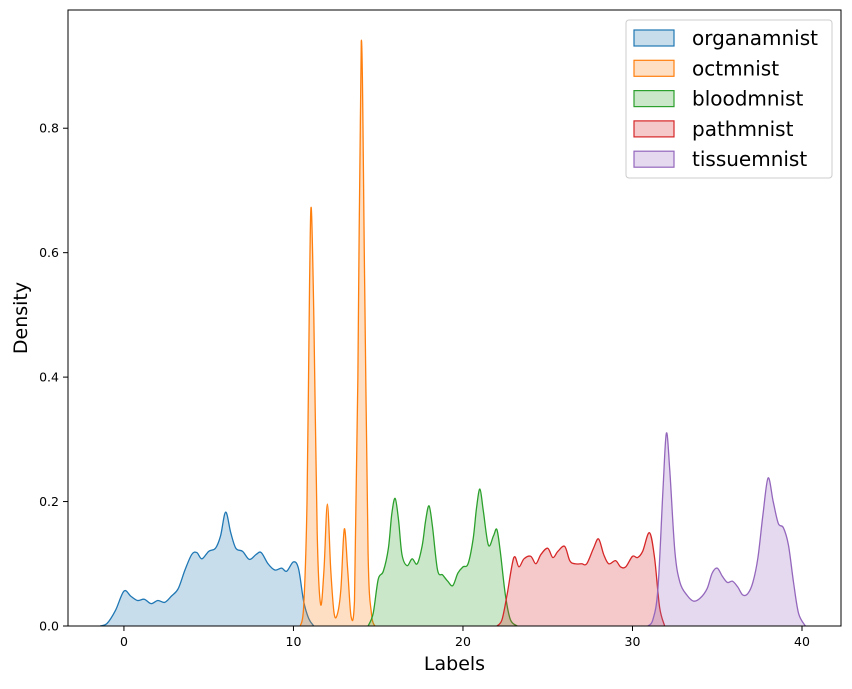  I want to click on x-axis-label: Labels, so click(454, 664).